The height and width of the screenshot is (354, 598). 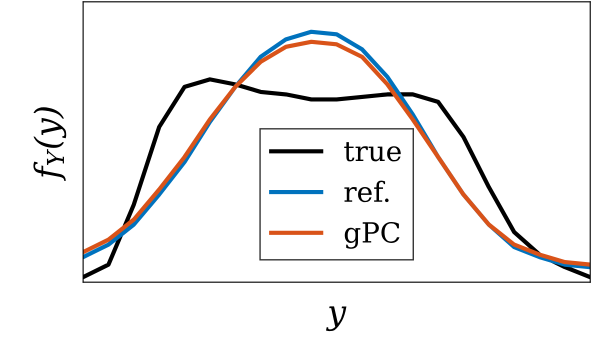 What do you see at coordinates (366, 191) in the screenshot?
I see `legend-label: ref.` at bounding box center [366, 191].